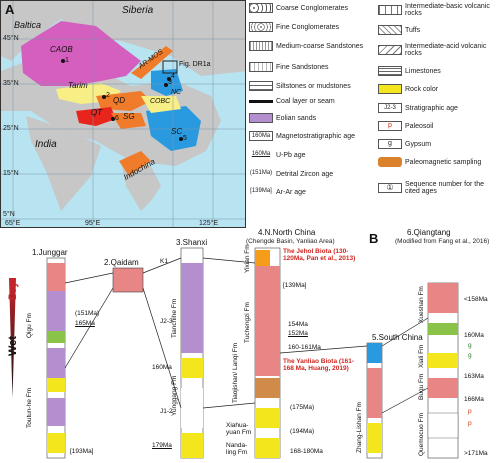 The image size is (500, 463). Describe the element at coordinates (418, 144) in the screenshot. I see `legend-label: Gypsum` at that location.